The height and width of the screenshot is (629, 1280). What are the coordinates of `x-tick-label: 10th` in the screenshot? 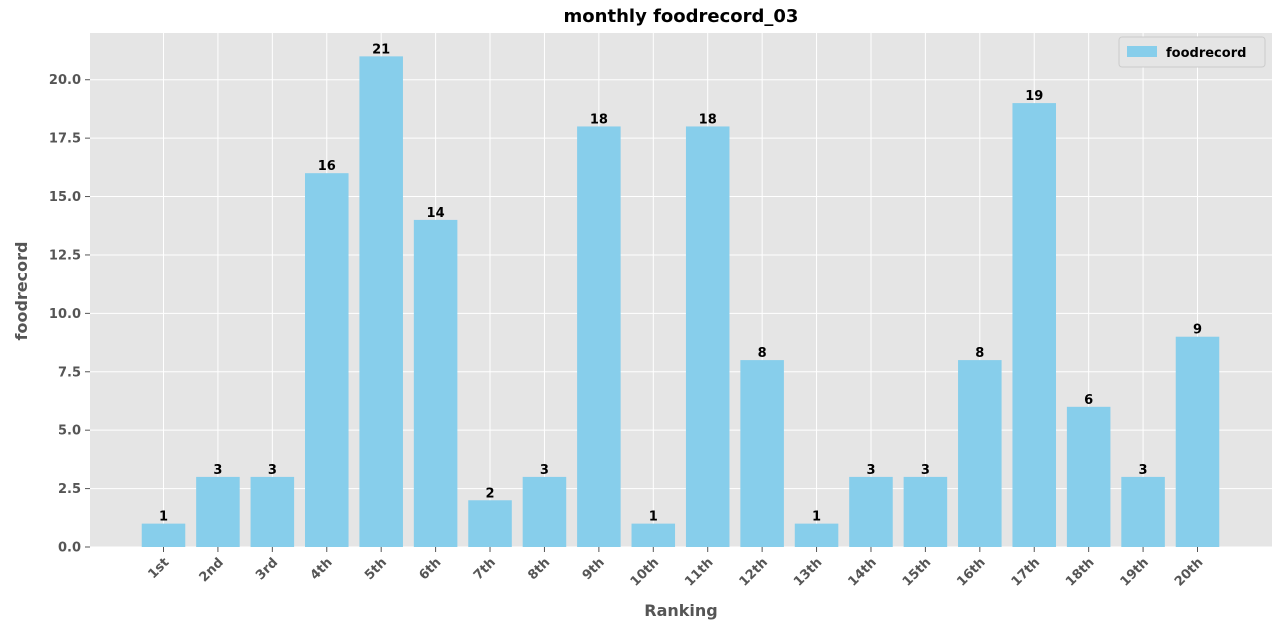 It's located at (645, 572).